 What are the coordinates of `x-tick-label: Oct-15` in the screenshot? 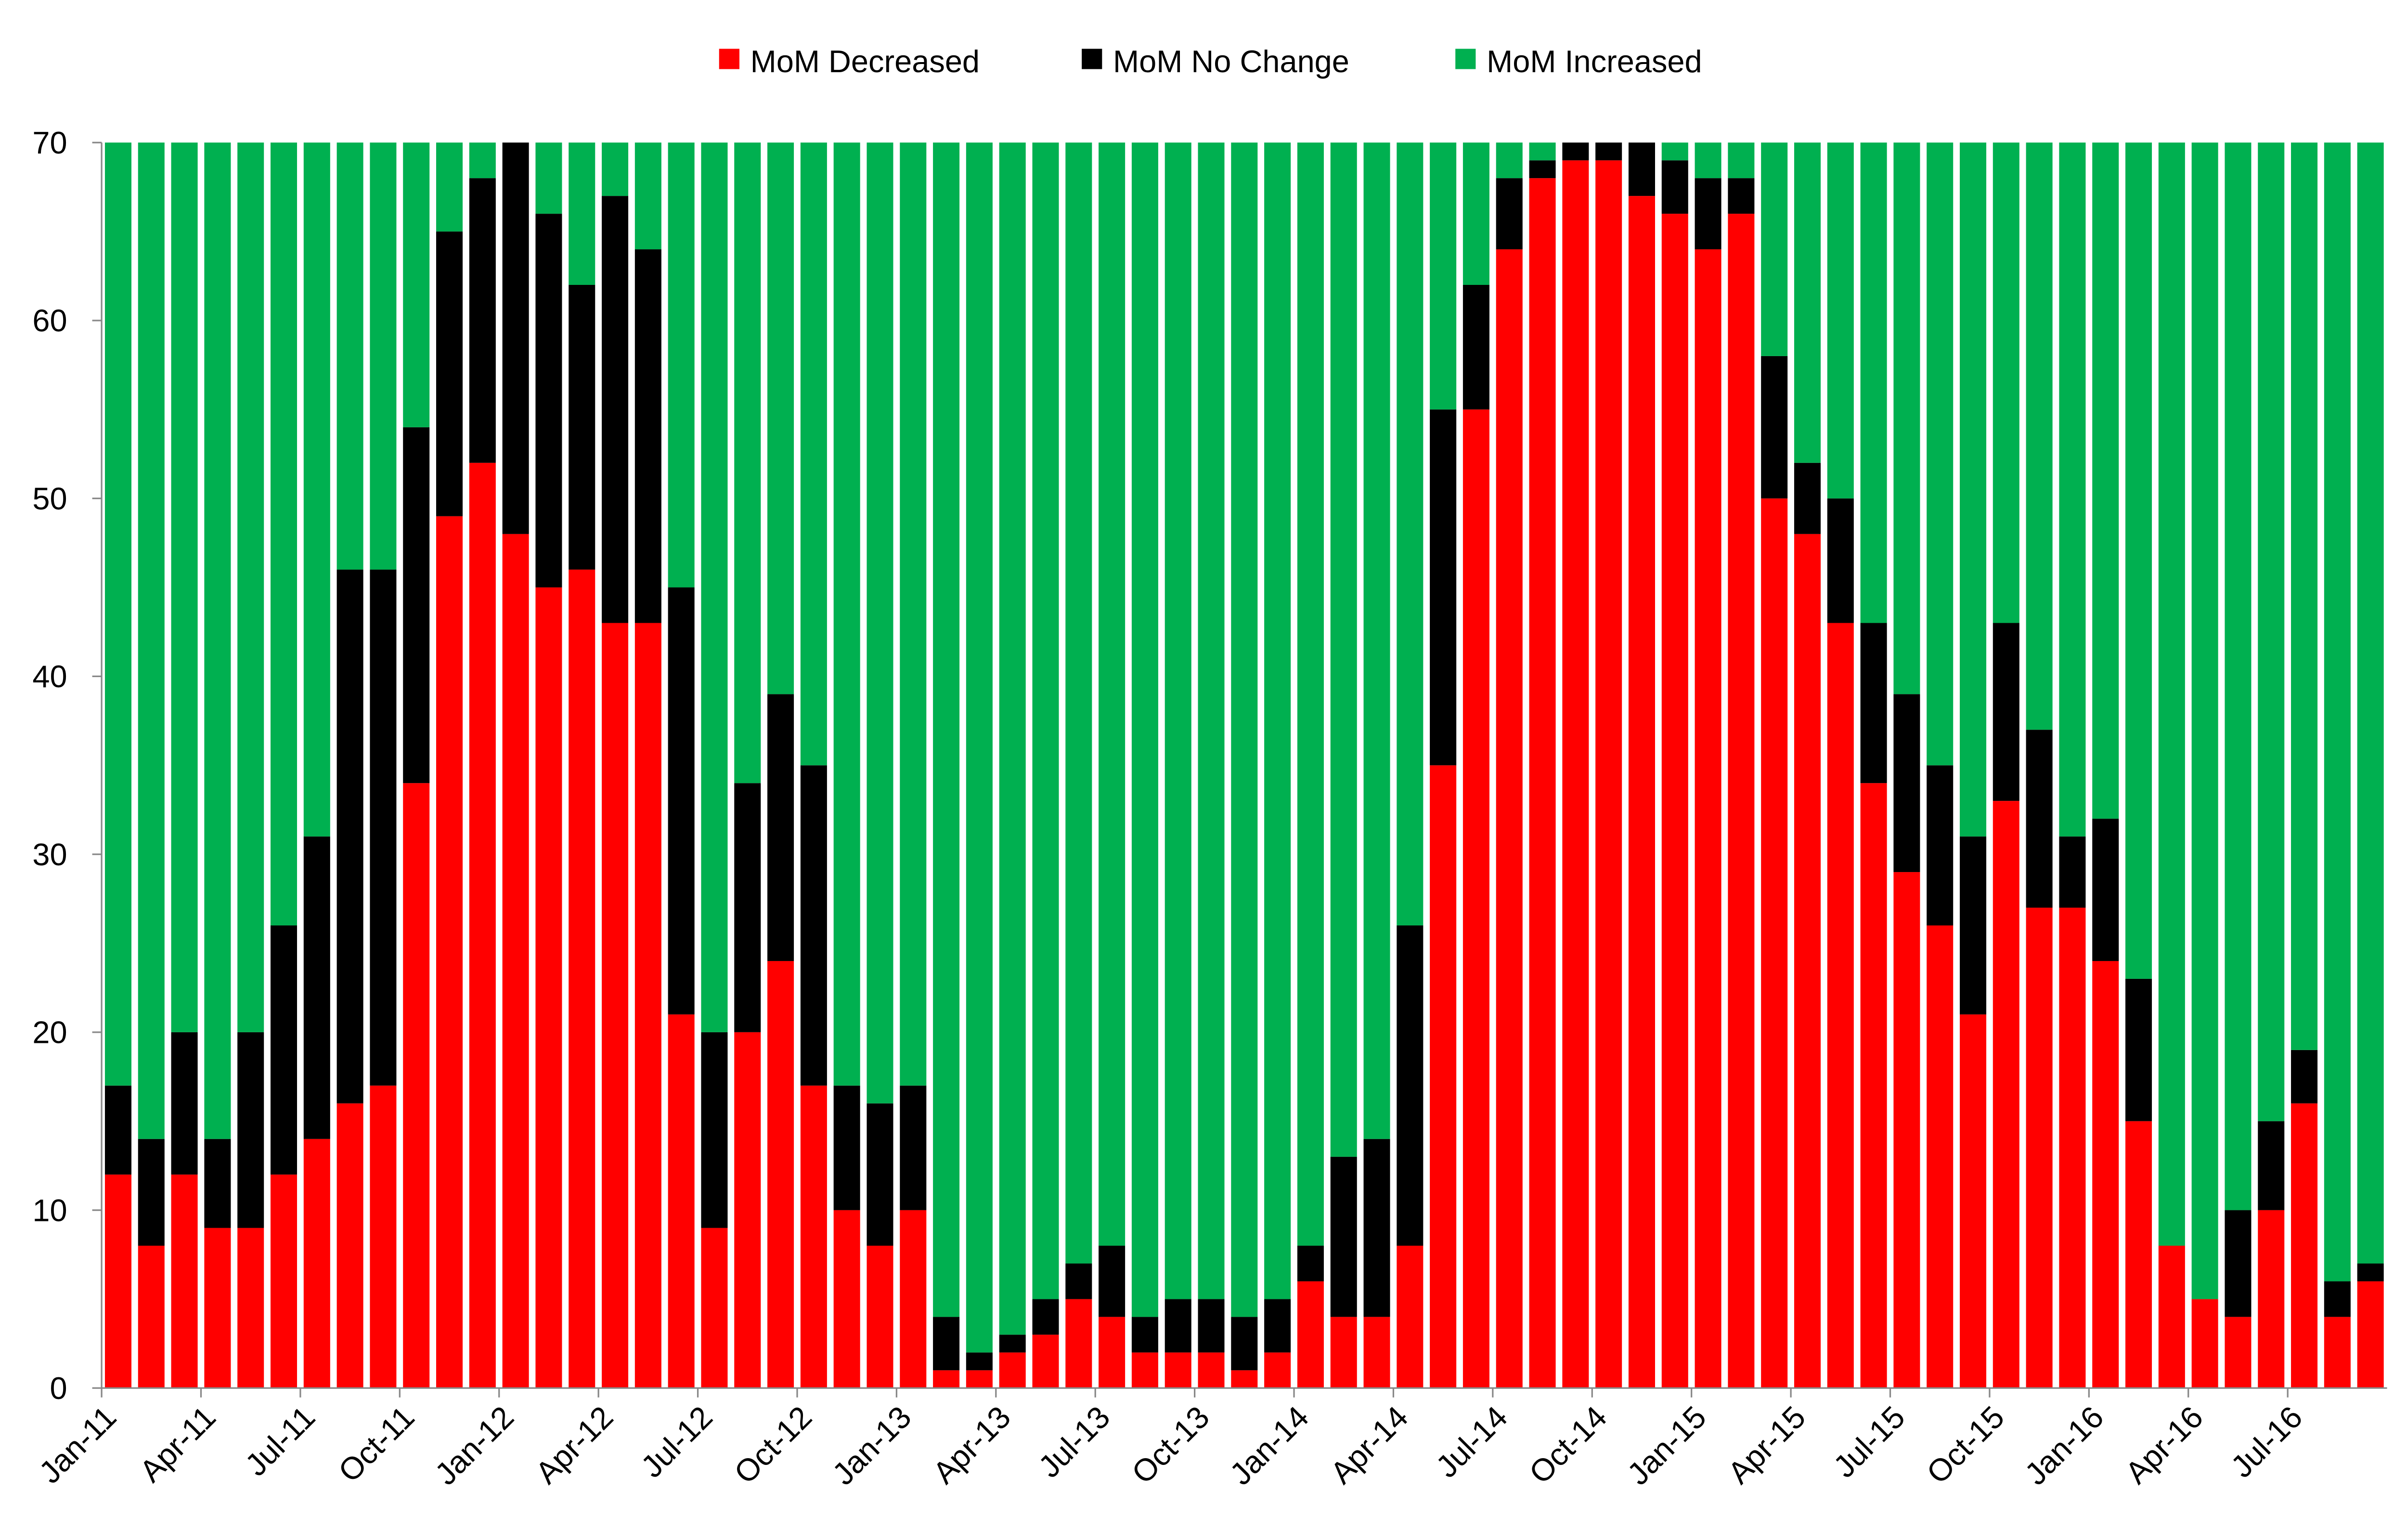 It's located at (1965, 1444).